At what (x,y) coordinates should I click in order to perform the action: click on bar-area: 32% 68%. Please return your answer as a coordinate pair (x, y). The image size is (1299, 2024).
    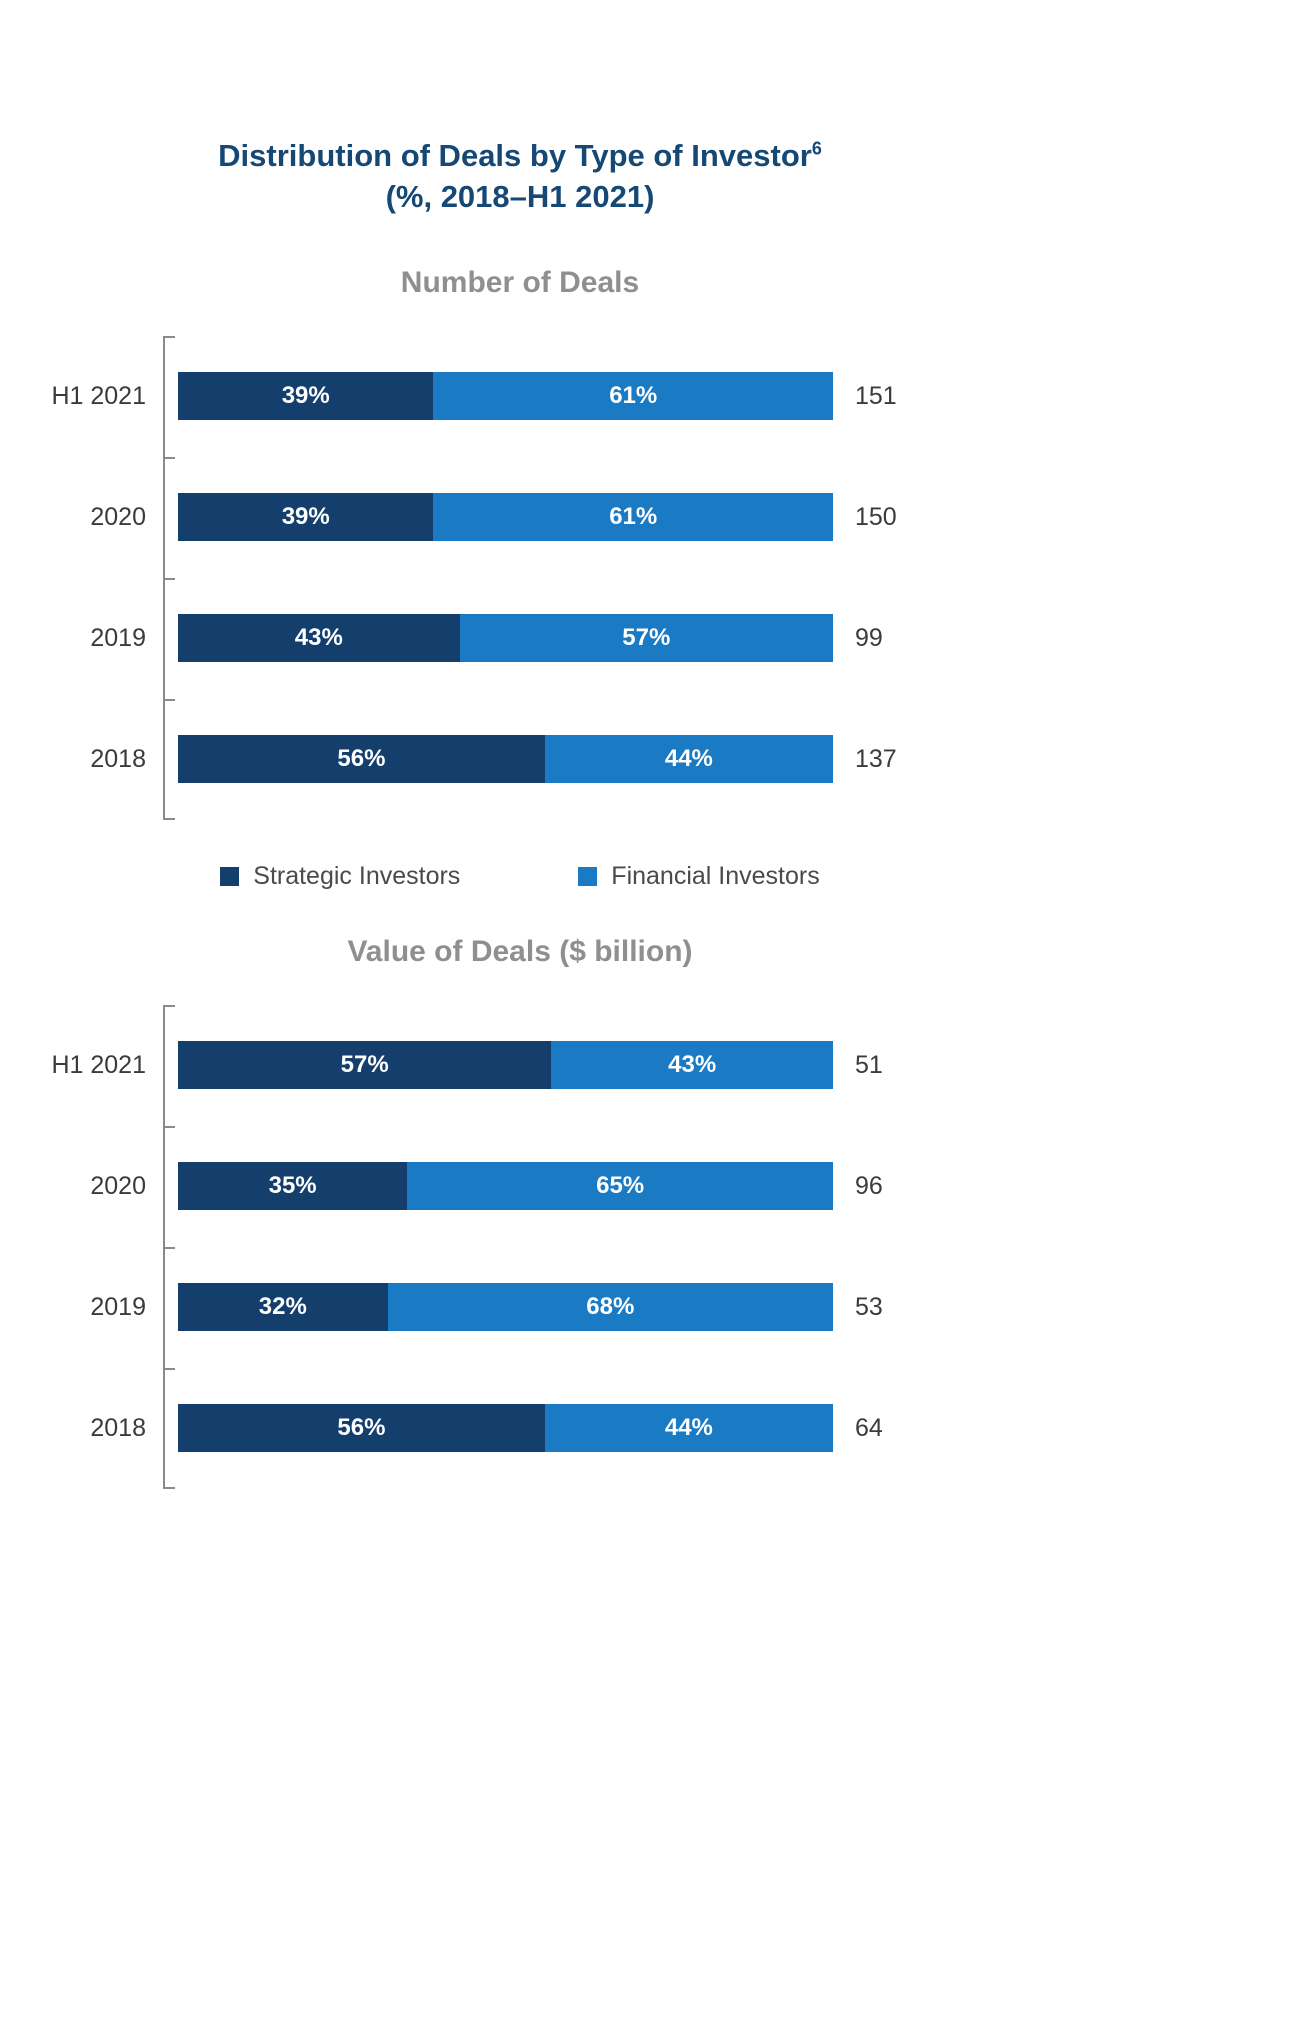
    Looking at the image, I should click on (498, 1307).